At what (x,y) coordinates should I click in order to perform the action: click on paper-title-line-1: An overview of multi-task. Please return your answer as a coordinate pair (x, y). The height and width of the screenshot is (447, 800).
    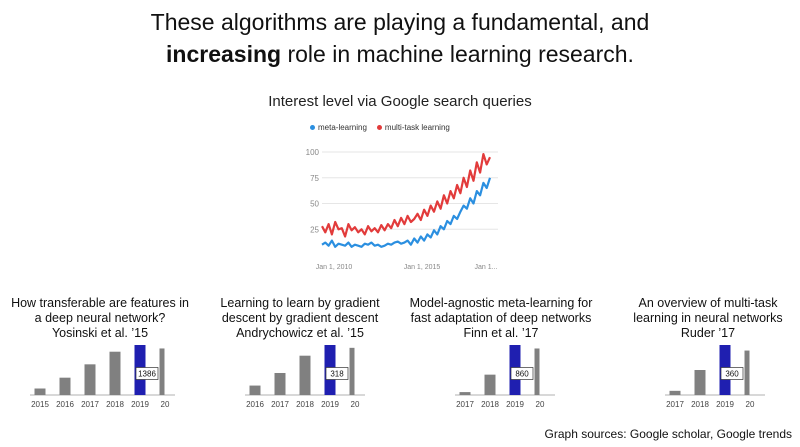
    Looking at the image, I should click on (708, 303).